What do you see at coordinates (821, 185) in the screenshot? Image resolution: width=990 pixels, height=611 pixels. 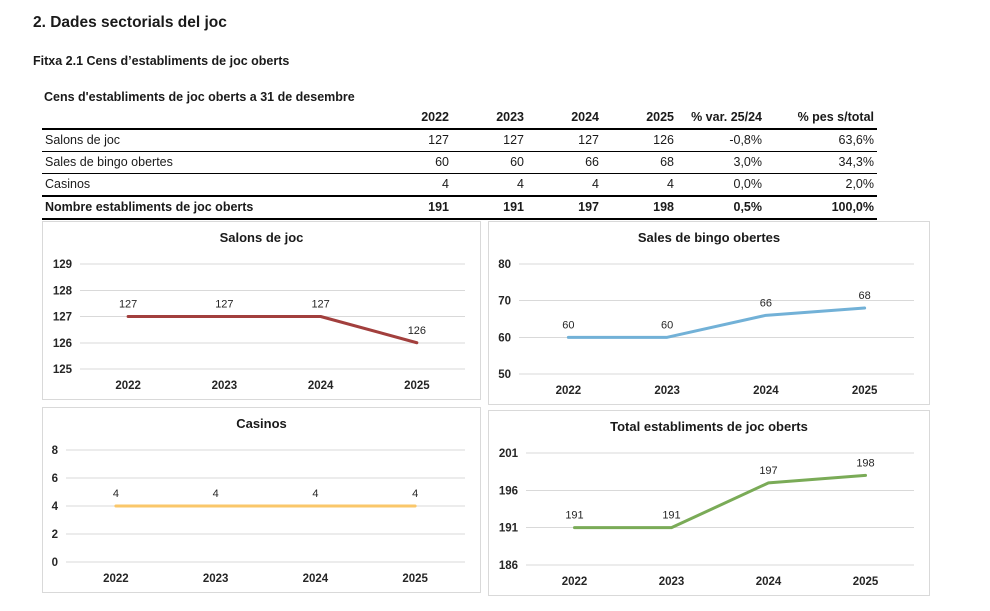 I see `table-cell: 2,0%` at bounding box center [821, 185].